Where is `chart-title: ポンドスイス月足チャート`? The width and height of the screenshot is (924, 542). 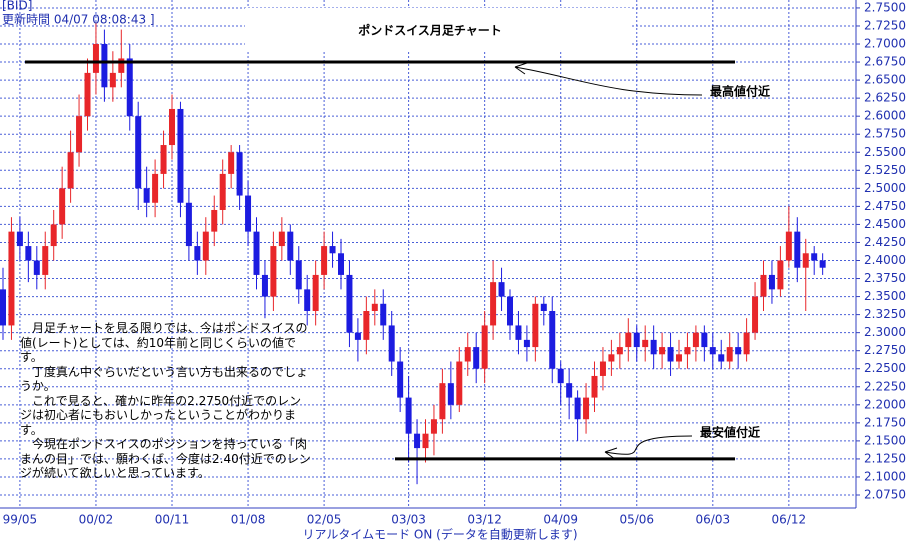
chart-title: ポンドスイス月足チャート is located at coordinates (430, 30).